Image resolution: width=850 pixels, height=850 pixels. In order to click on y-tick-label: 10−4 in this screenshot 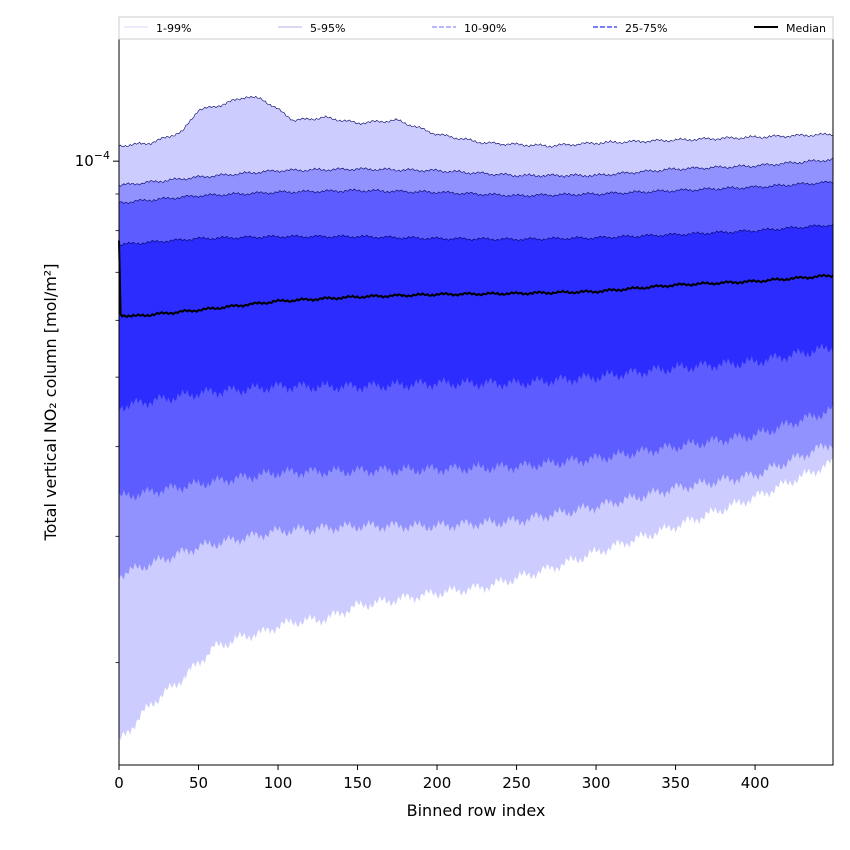, I will do `click(92, 159)`.